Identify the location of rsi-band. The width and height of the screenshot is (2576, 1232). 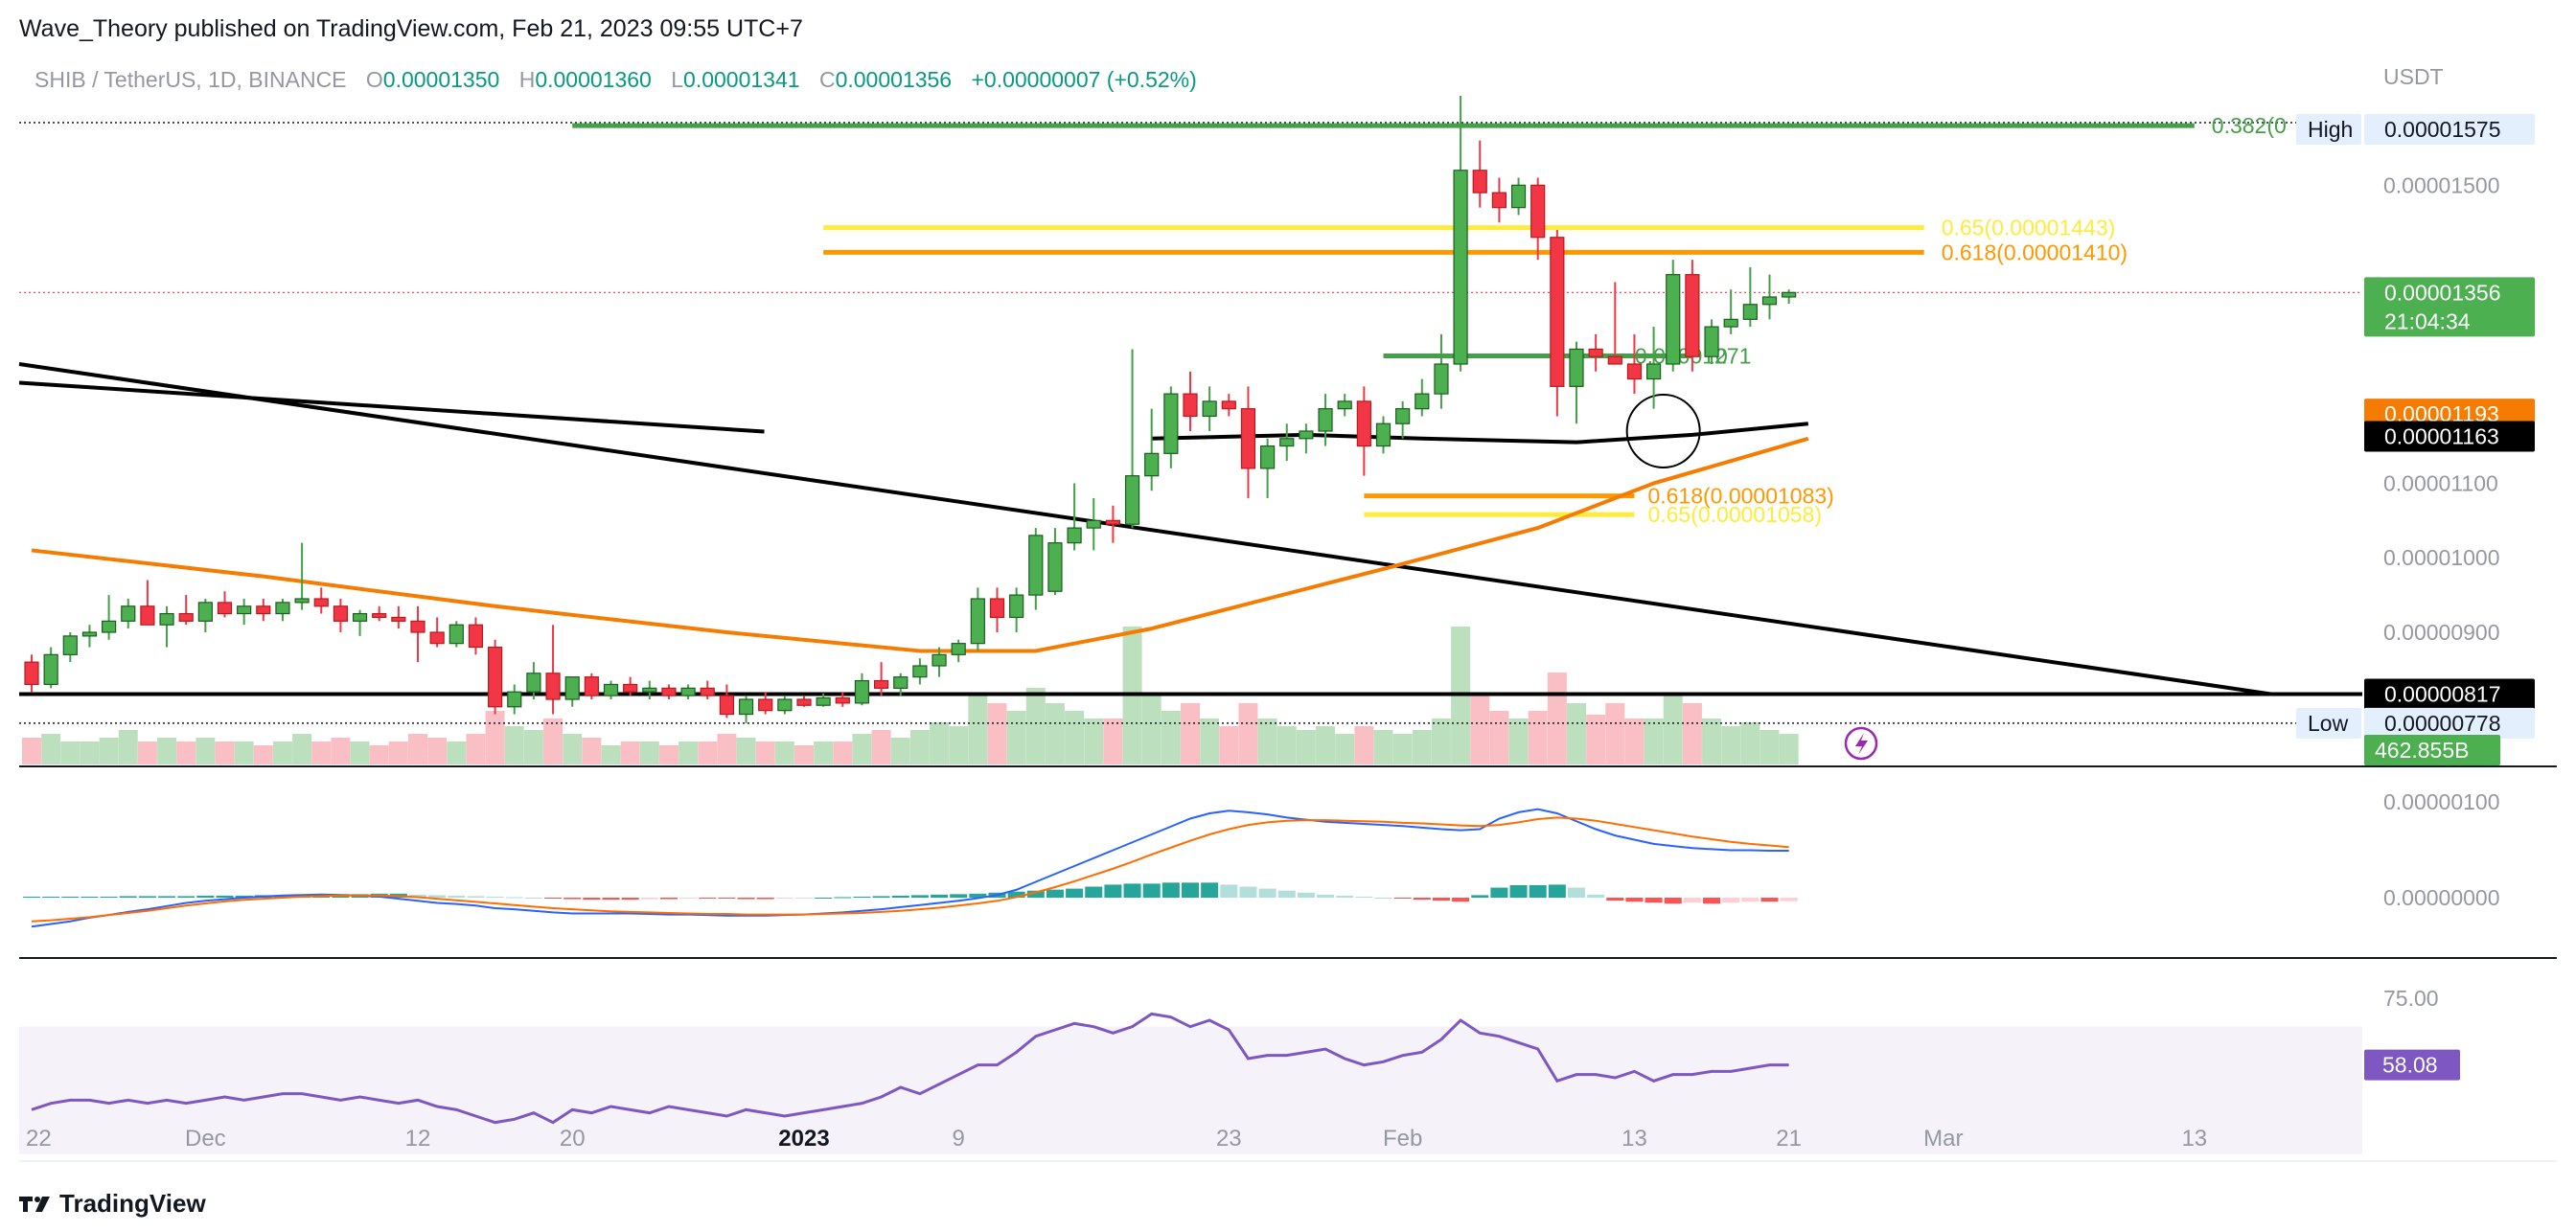
(1190, 1090).